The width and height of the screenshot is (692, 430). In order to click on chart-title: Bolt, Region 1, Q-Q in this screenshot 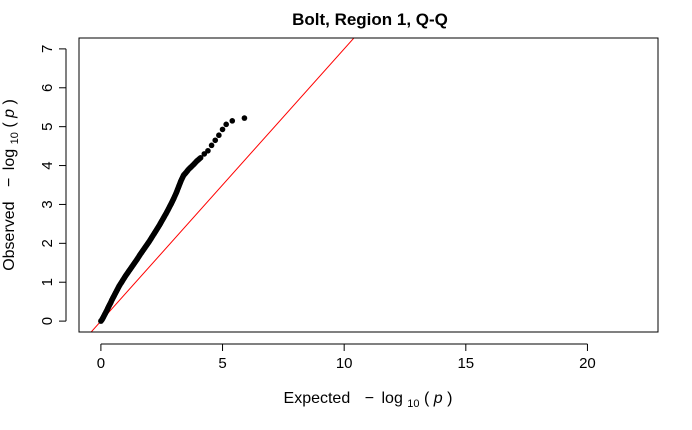, I will do `click(370, 19)`.